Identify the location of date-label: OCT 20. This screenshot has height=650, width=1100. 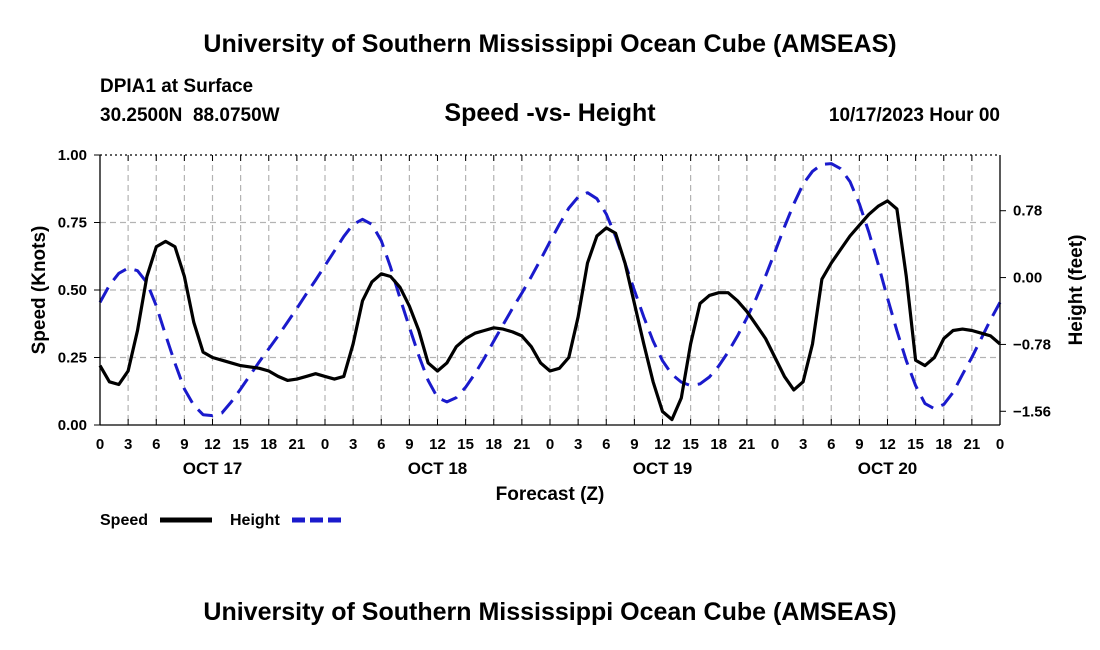
(888, 468).